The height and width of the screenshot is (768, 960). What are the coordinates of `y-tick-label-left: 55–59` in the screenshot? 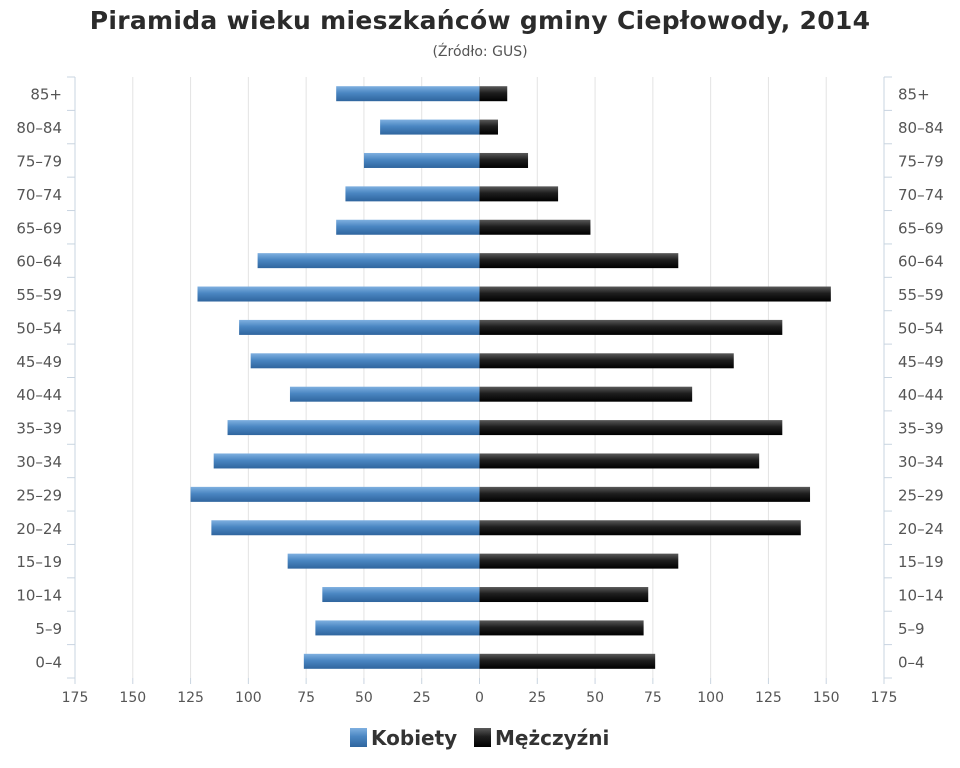 It's located at (39, 295).